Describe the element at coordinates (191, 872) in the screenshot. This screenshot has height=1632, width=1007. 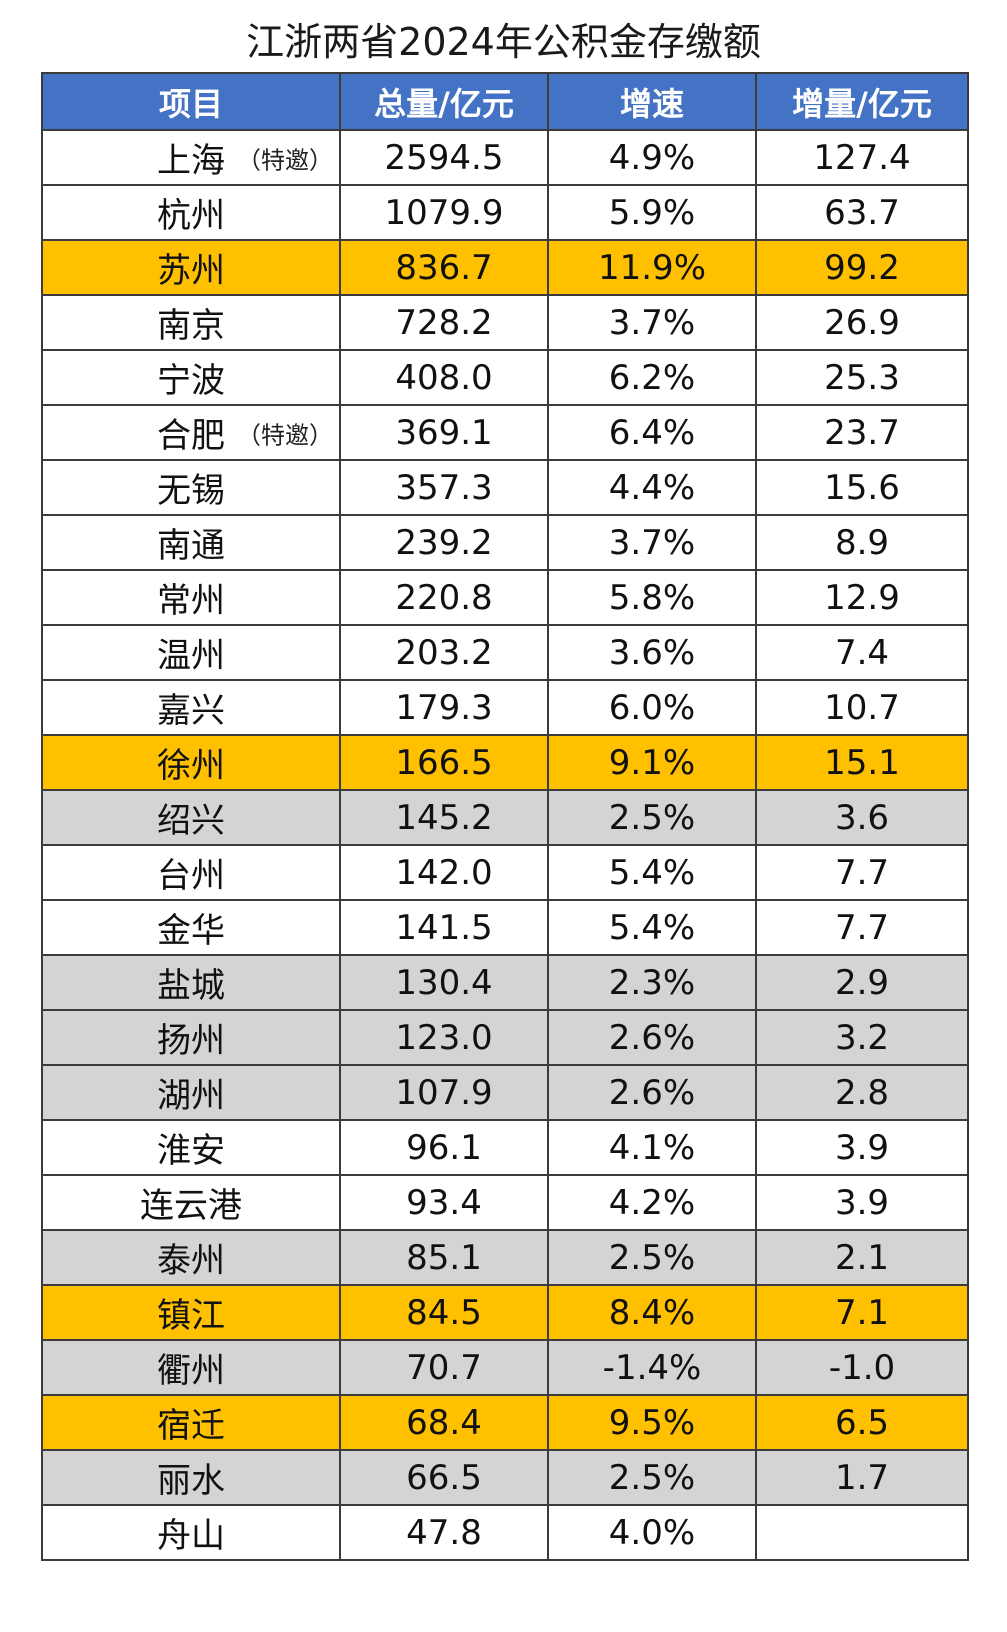
I see `cell-city: 台州` at that location.